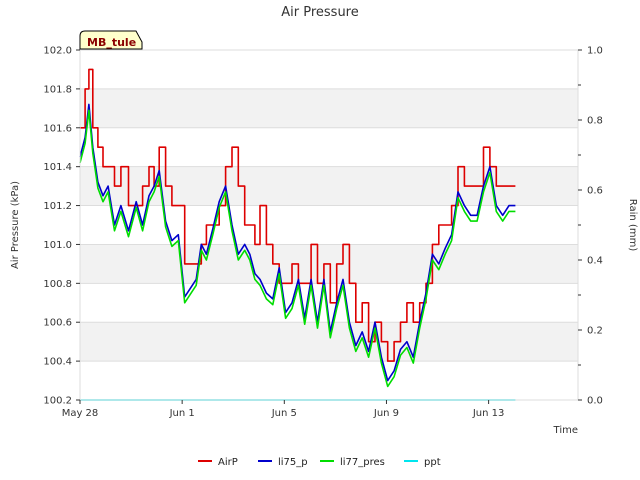 Image resolution: width=640 pixels, height=480 pixels. I want to click on y-tick-label-3: 100.8, so click(57, 284).